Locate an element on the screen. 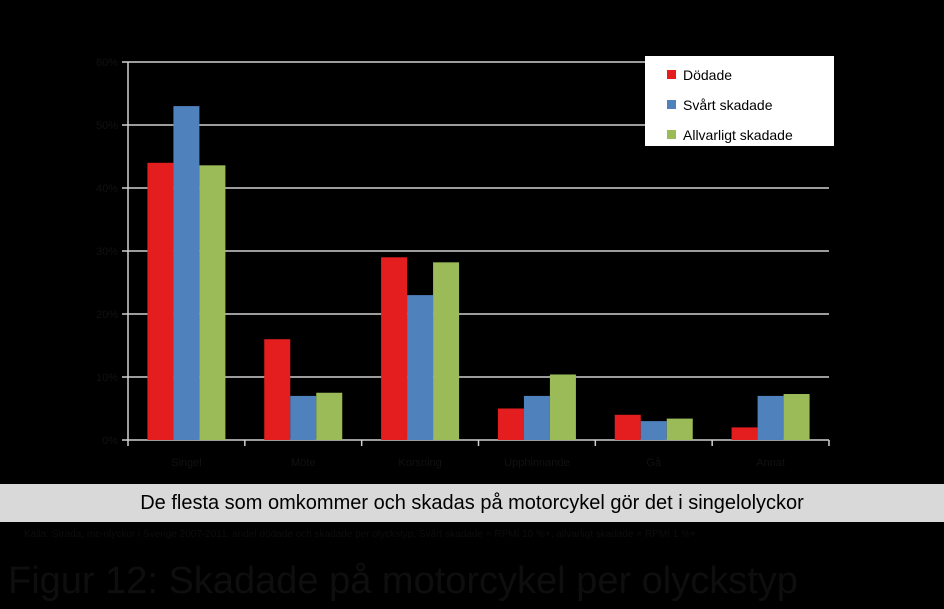  legend-label: Allvarligt skadade is located at coordinates (738, 135).